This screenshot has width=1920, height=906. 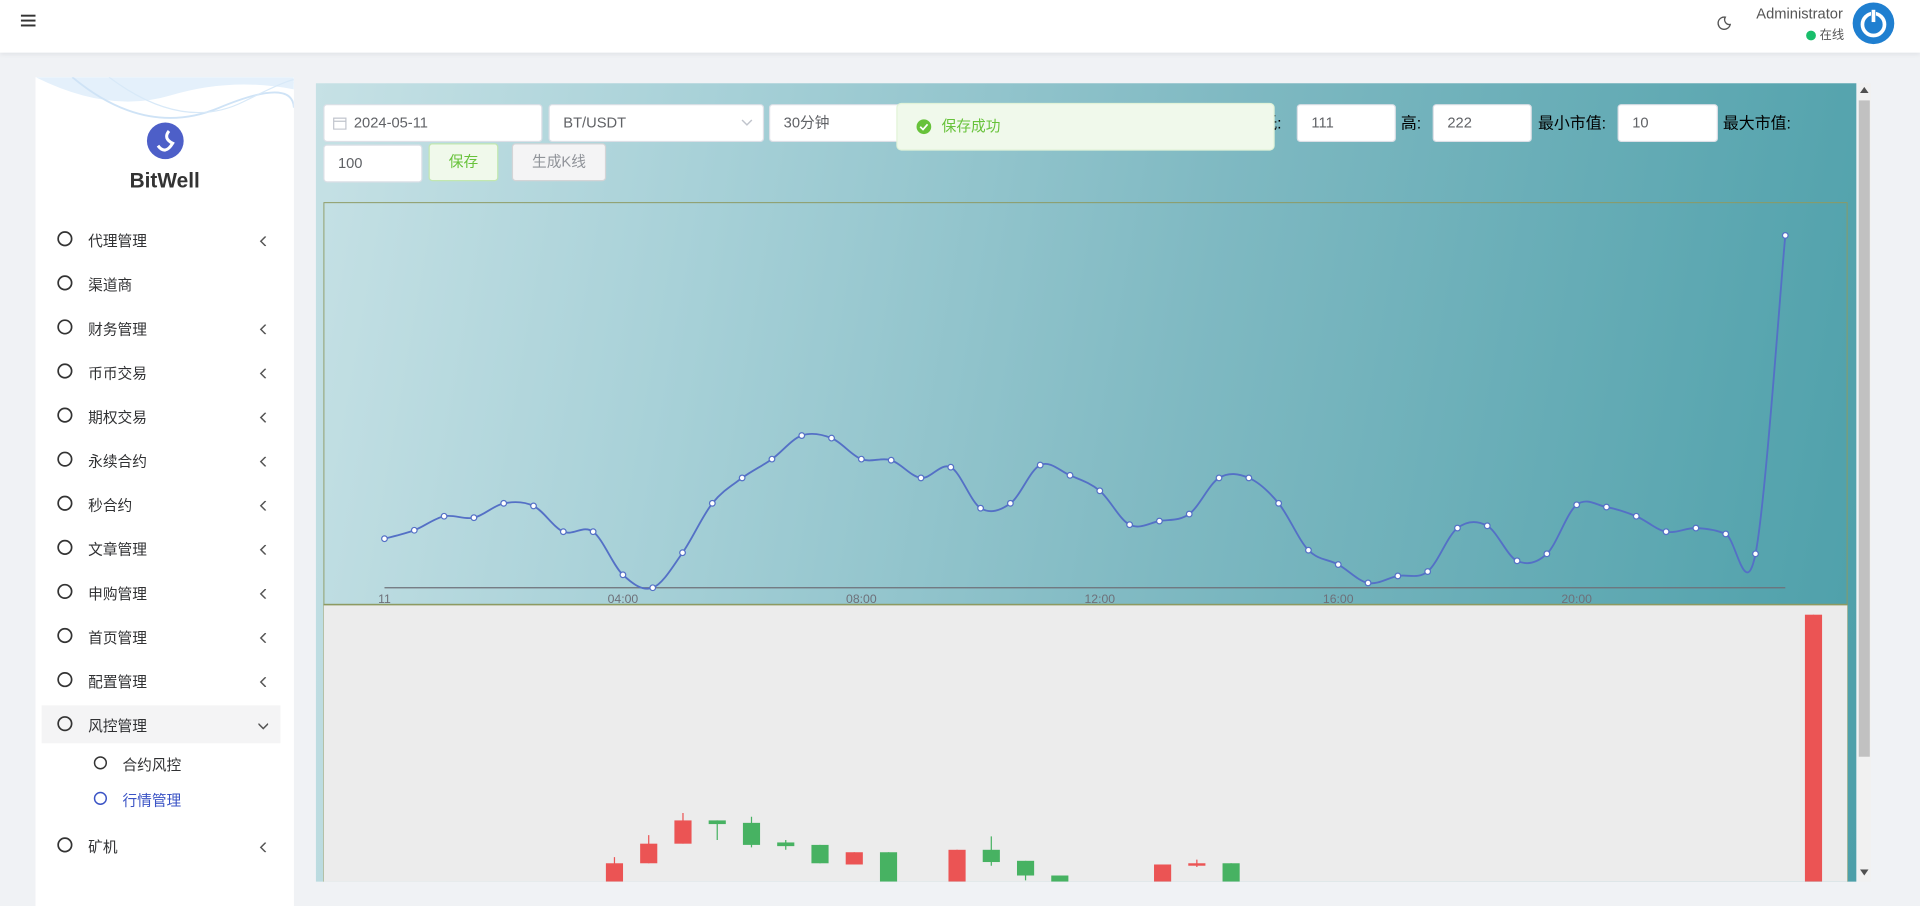 What do you see at coordinates (117, 462) in the screenshot?
I see `menu-label: 永续合约` at bounding box center [117, 462].